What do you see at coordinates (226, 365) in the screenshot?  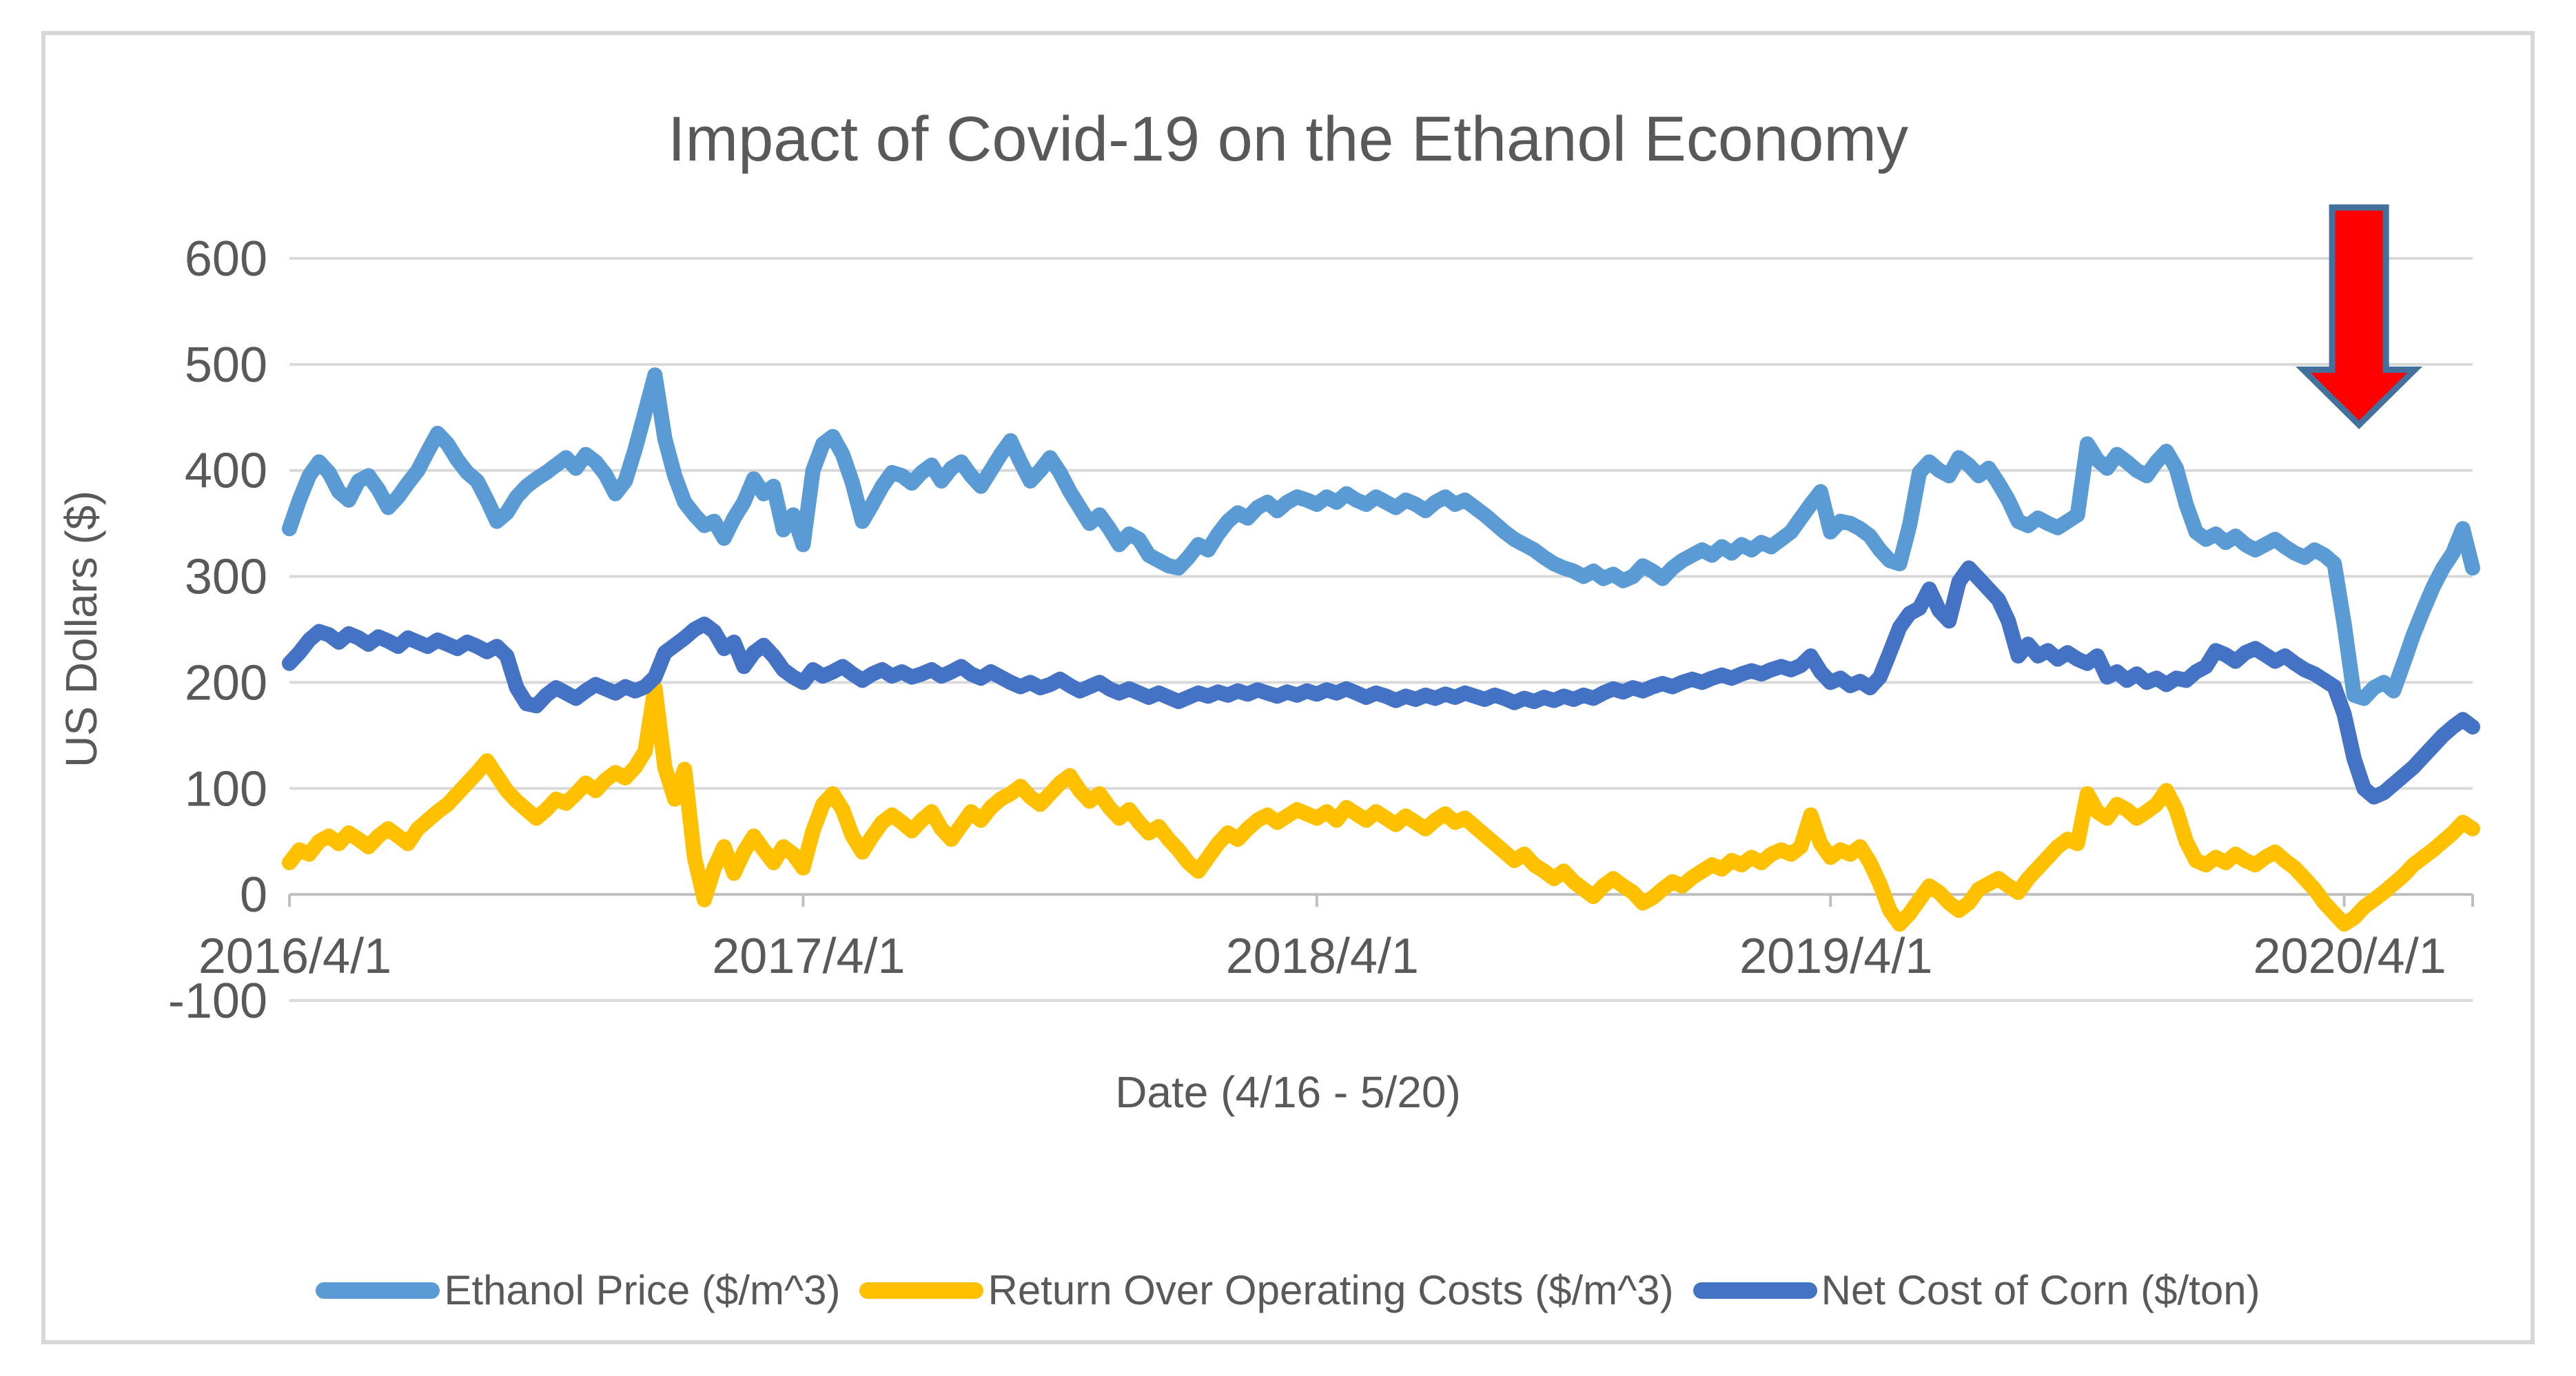 I see `y-tick-label: 500` at bounding box center [226, 365].